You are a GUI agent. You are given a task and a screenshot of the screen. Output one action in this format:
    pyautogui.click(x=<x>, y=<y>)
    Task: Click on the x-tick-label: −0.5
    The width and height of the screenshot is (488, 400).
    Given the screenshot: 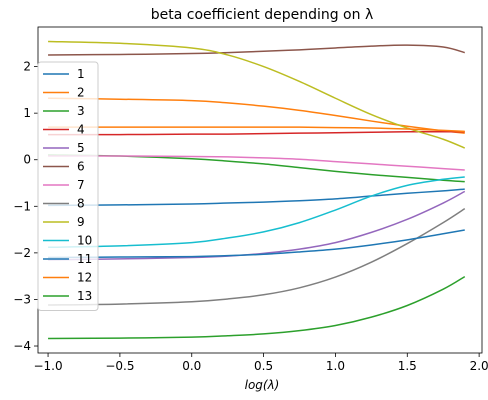 What is the action you would take?
    pyautogui.click(x=119, y=366)
    